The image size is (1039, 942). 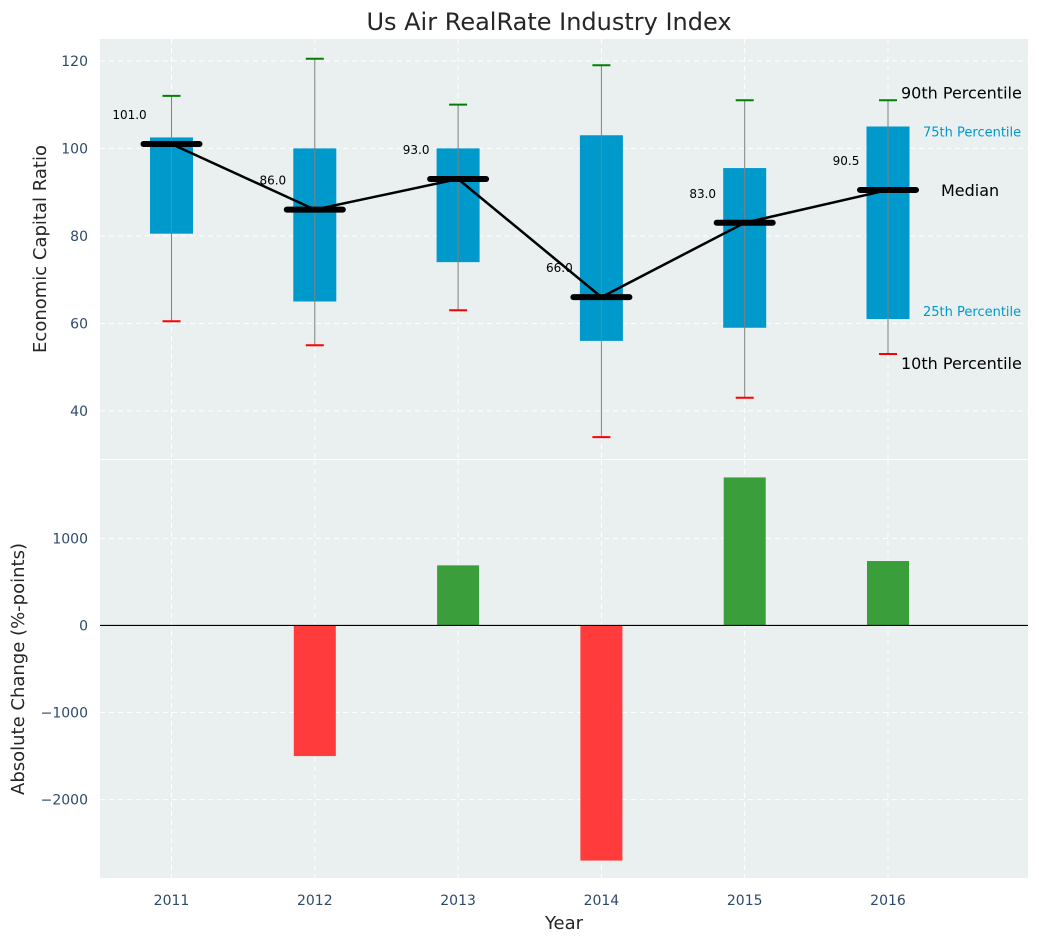 I want to click on annotation-median: Median, so click(x=970, y=190).